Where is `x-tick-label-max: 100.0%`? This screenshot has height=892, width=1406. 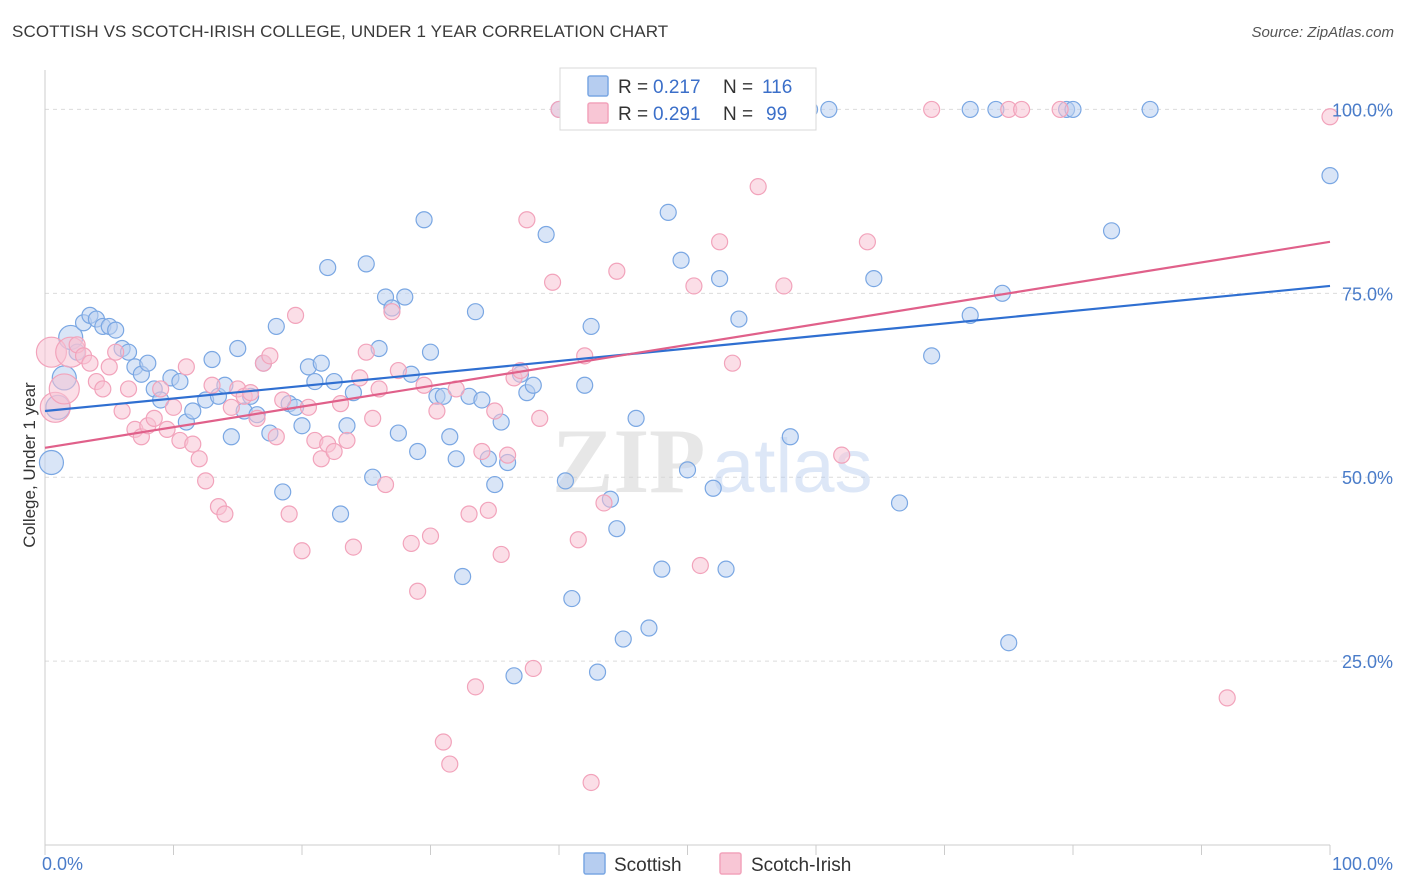
x-tick-label-max: 100.0% is located at coordinates (1362, 864).